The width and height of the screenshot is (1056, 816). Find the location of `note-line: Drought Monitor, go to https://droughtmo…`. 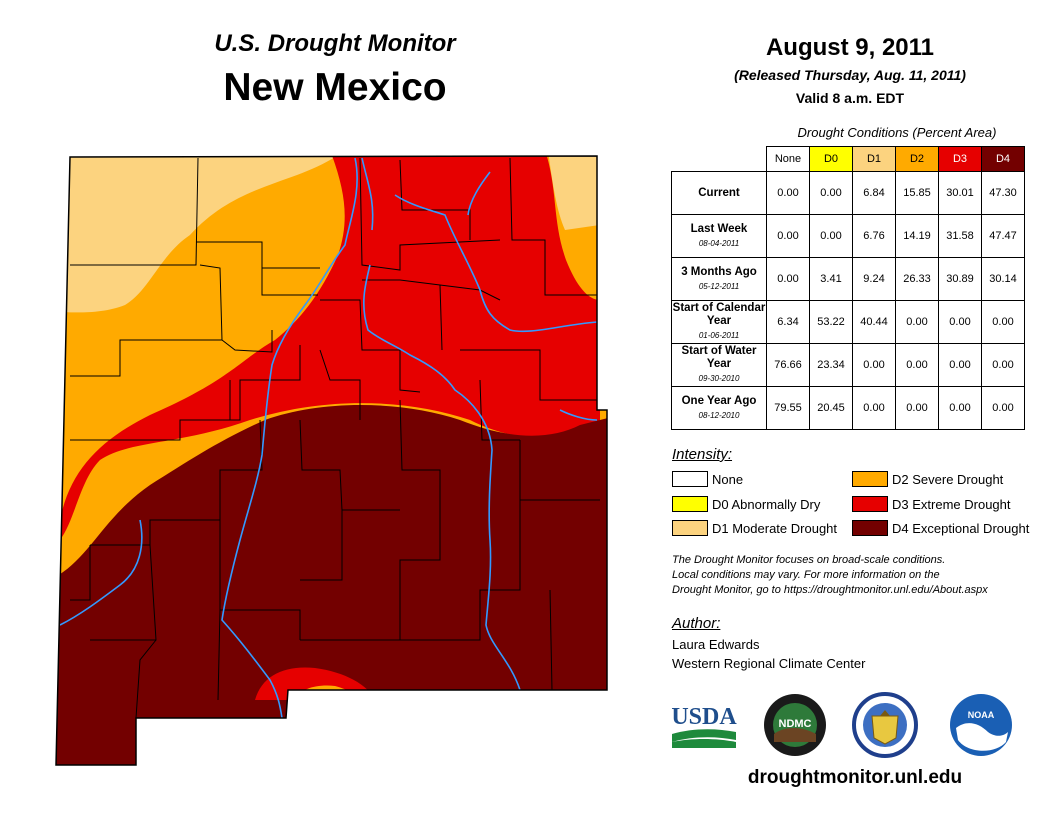

note-line: Drought Monitor, go to https://droughtmo… is located at coordinates (830, 590).